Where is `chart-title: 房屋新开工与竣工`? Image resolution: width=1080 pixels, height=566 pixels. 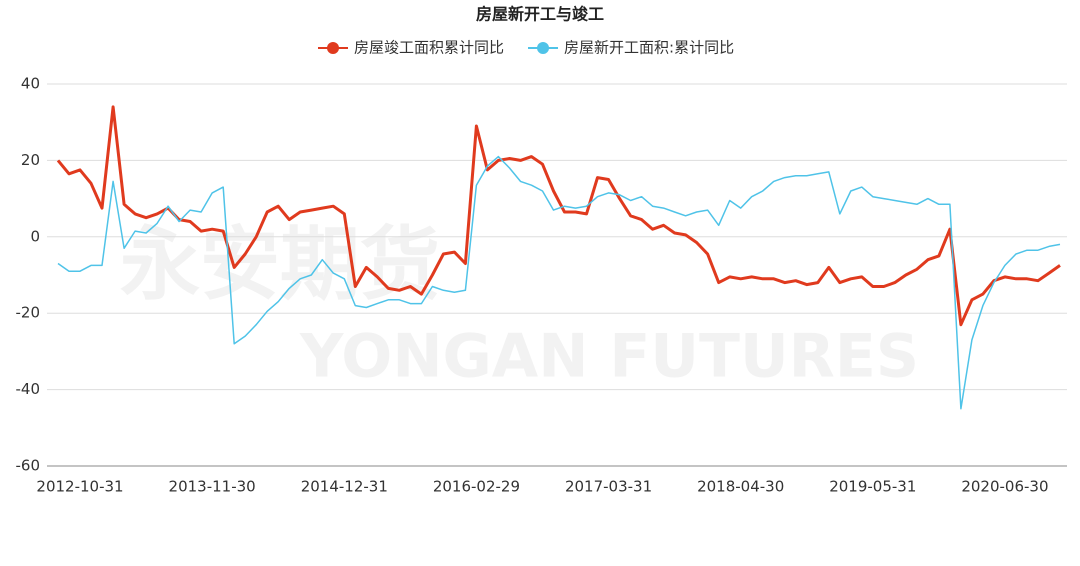 chart-title: 房屋新开工与竣工 is located at coordinates (540, 14).